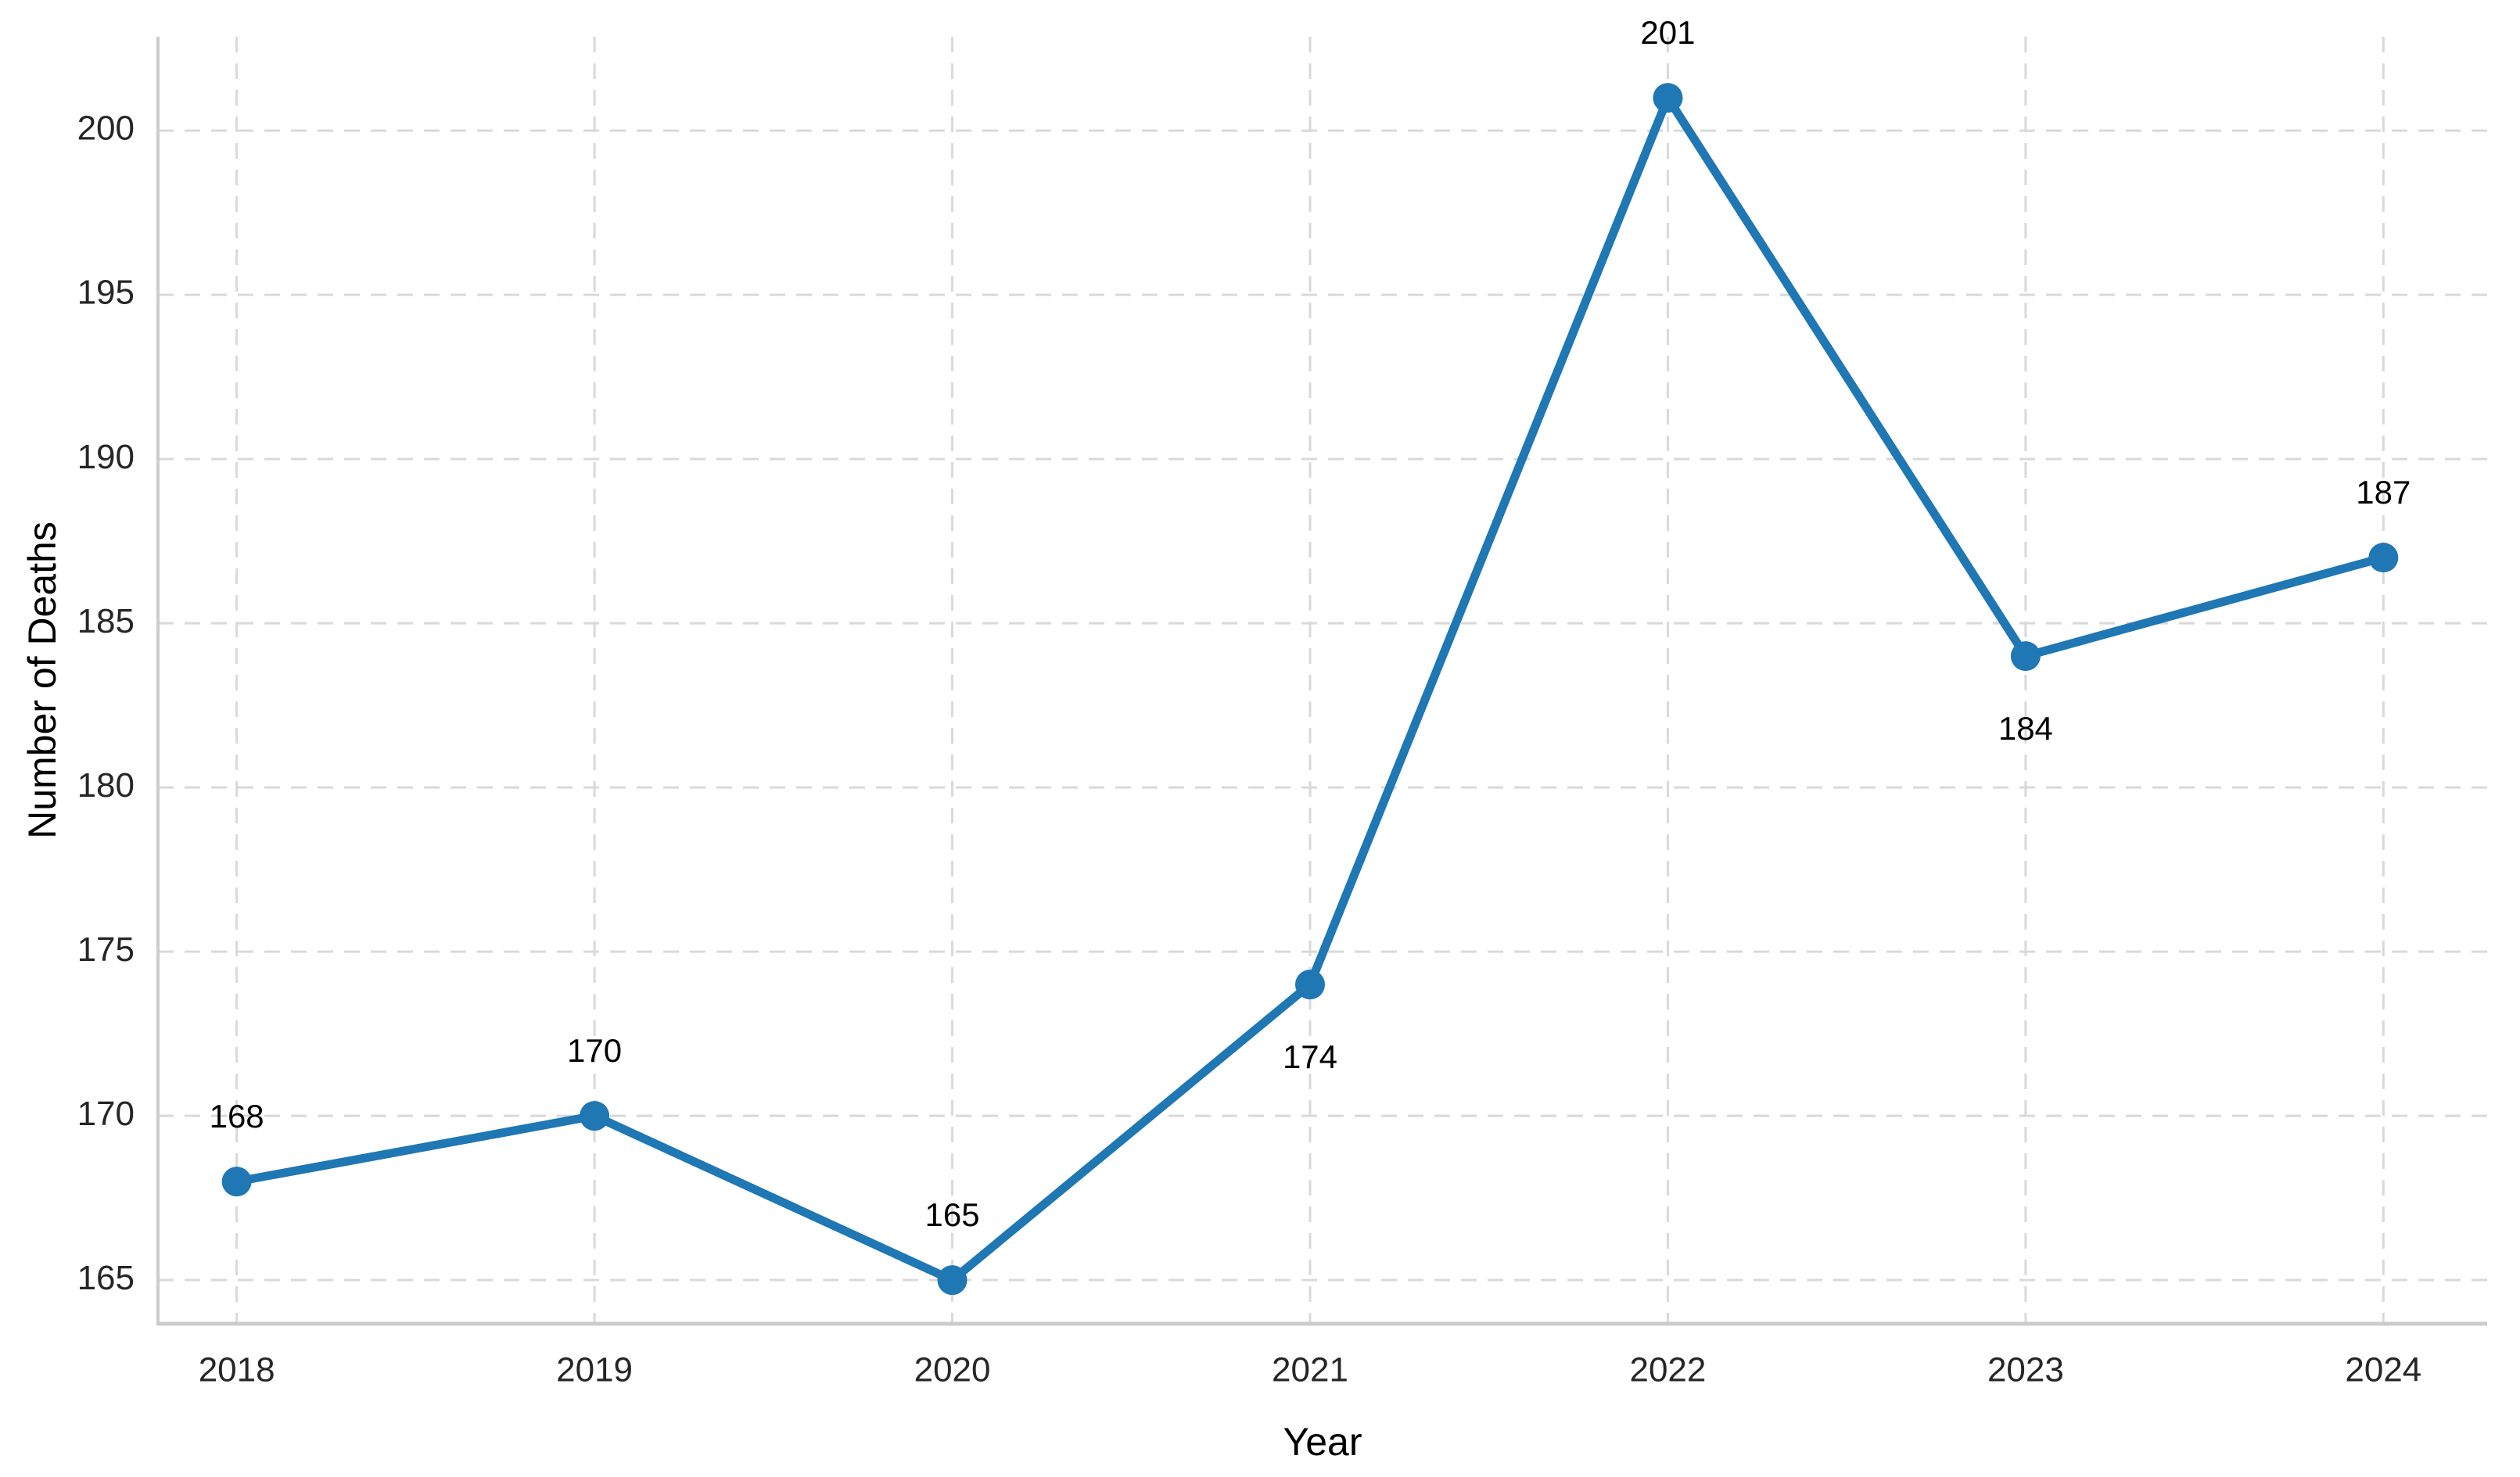 The width and height of the screenshot is (2520, 1477). What do you see at coordinates (237, 1370) in the screenshot?
I see `x-tick-label: 2018` at bounding box center [237, 1370].